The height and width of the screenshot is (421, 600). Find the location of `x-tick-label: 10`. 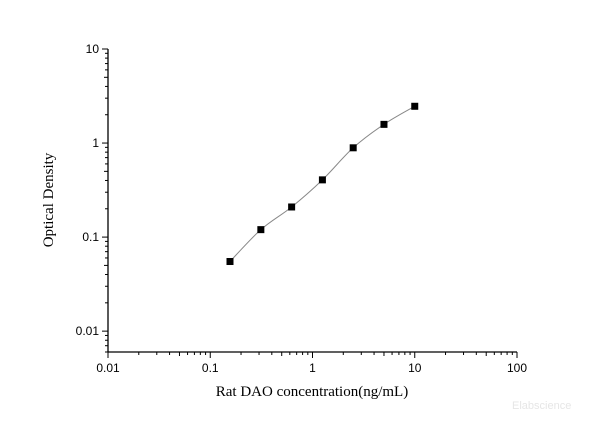

x-tick-label: 10 is located at coordinates (415, 368).